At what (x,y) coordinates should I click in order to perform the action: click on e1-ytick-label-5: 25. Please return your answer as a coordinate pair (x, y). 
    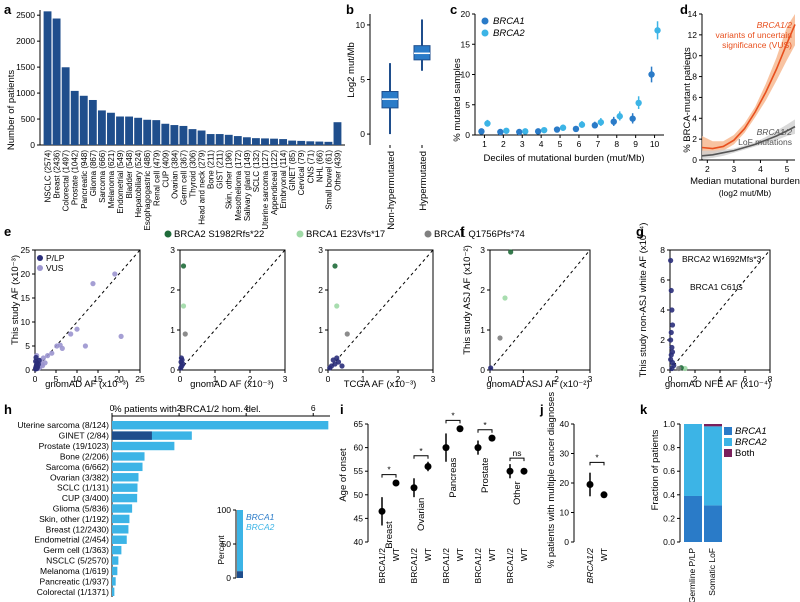
    Looking at the image, I should click on (26, 250).